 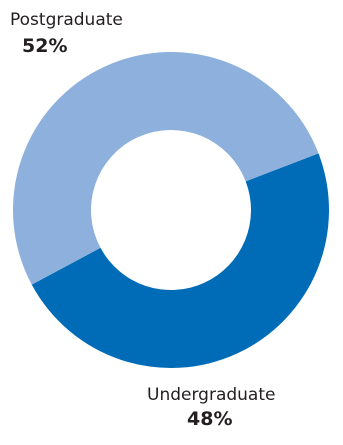 What do you see at coordinates (66, 20) in the screenshot?
I see `slice-name-label: Postgraduate` at bounding box center [66, 20].